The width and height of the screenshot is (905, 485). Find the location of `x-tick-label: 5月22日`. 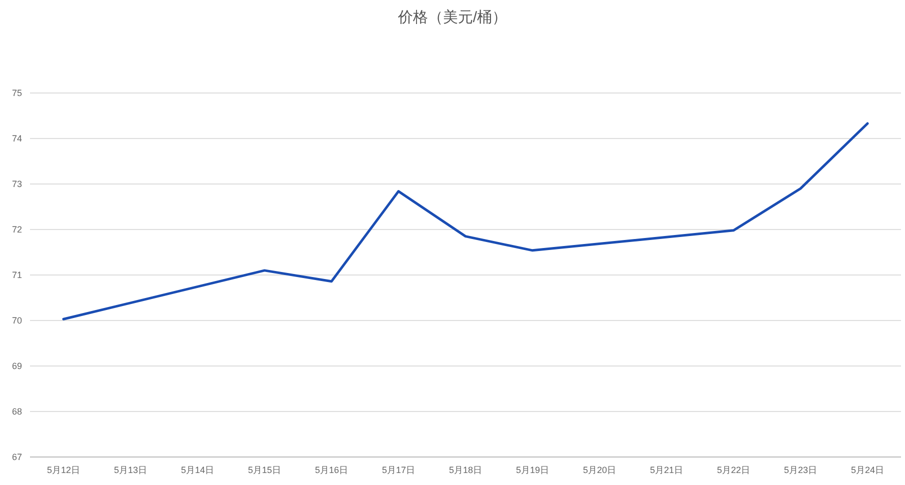

x-tick-label: 5月22日 is located at coordinates (733, 470).